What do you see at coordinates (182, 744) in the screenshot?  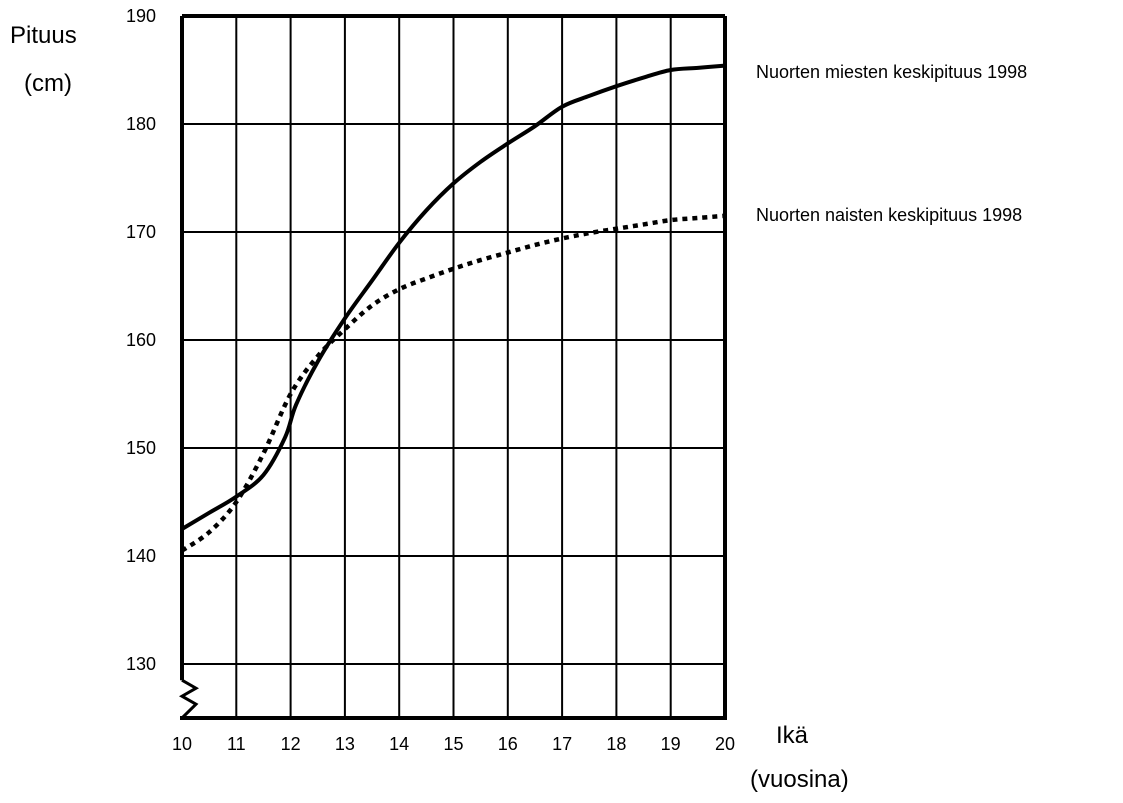 I see `x-tick-label-10: 10` at bounding box center [182, 744].